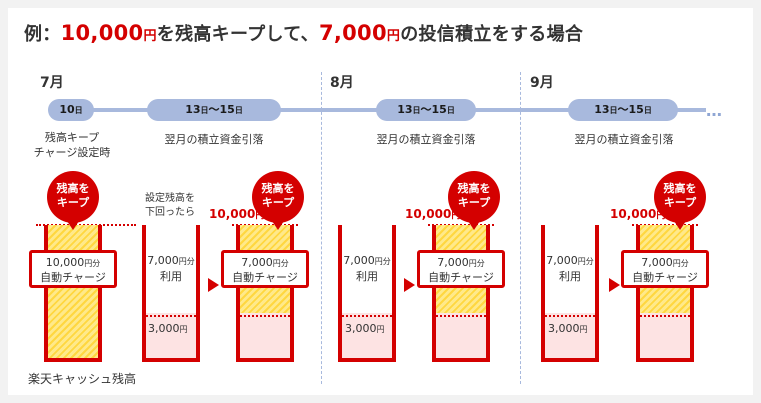  Describe the element at coordinates (52, 83) in the screenshot. I see `month-july: 7月` at that location.